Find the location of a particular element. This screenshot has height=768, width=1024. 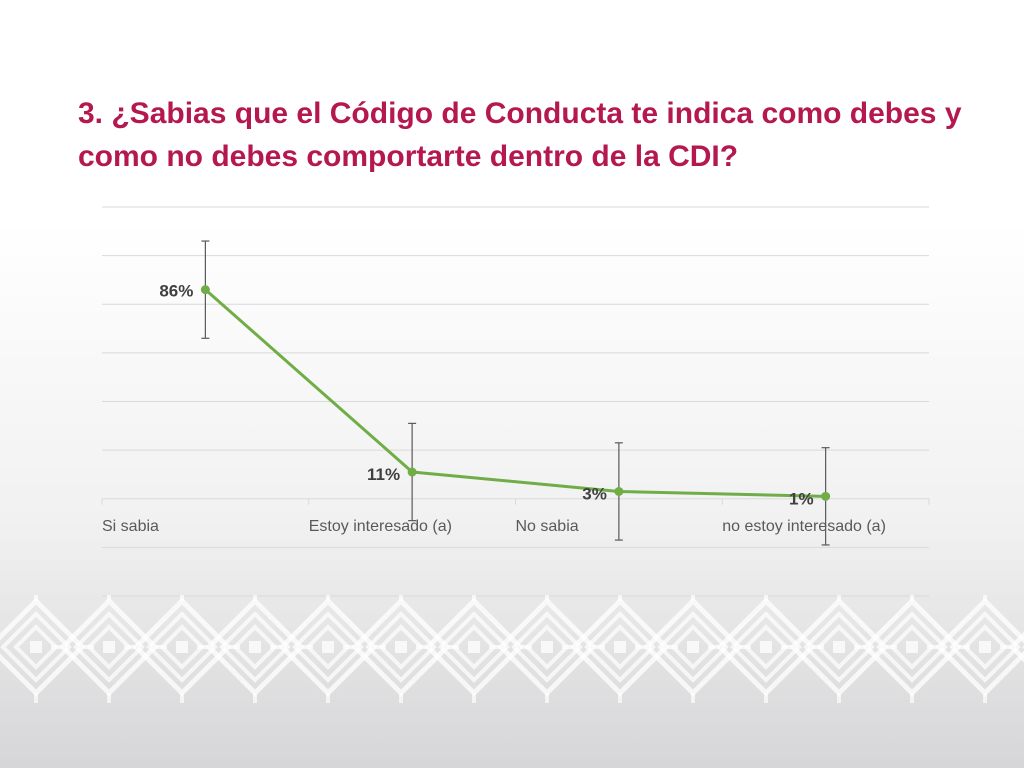

data-label: 11% is located at coordinates (383, 474).